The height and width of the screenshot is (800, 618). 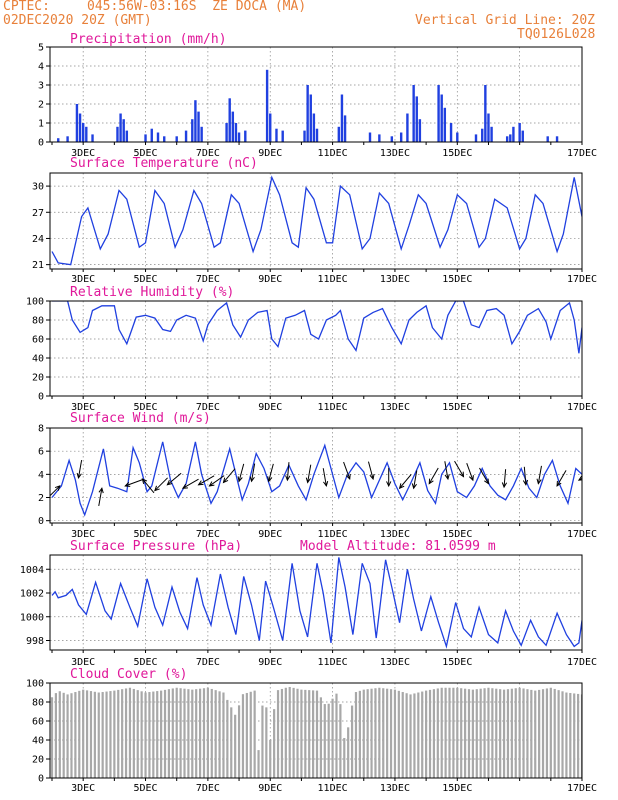 What do you see at coordinates (32, 617) in the screenshot?
I see `y-tick-label: 1000` at bounding box center [32, 617].